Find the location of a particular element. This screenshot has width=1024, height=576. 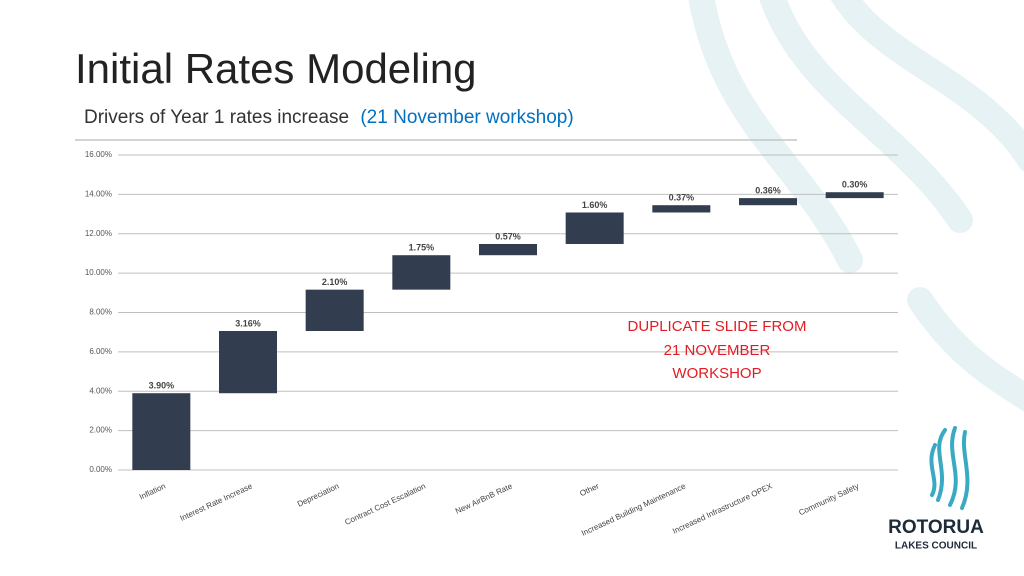

x-tick-label: Depreciation is located at coordinates (318, 495).